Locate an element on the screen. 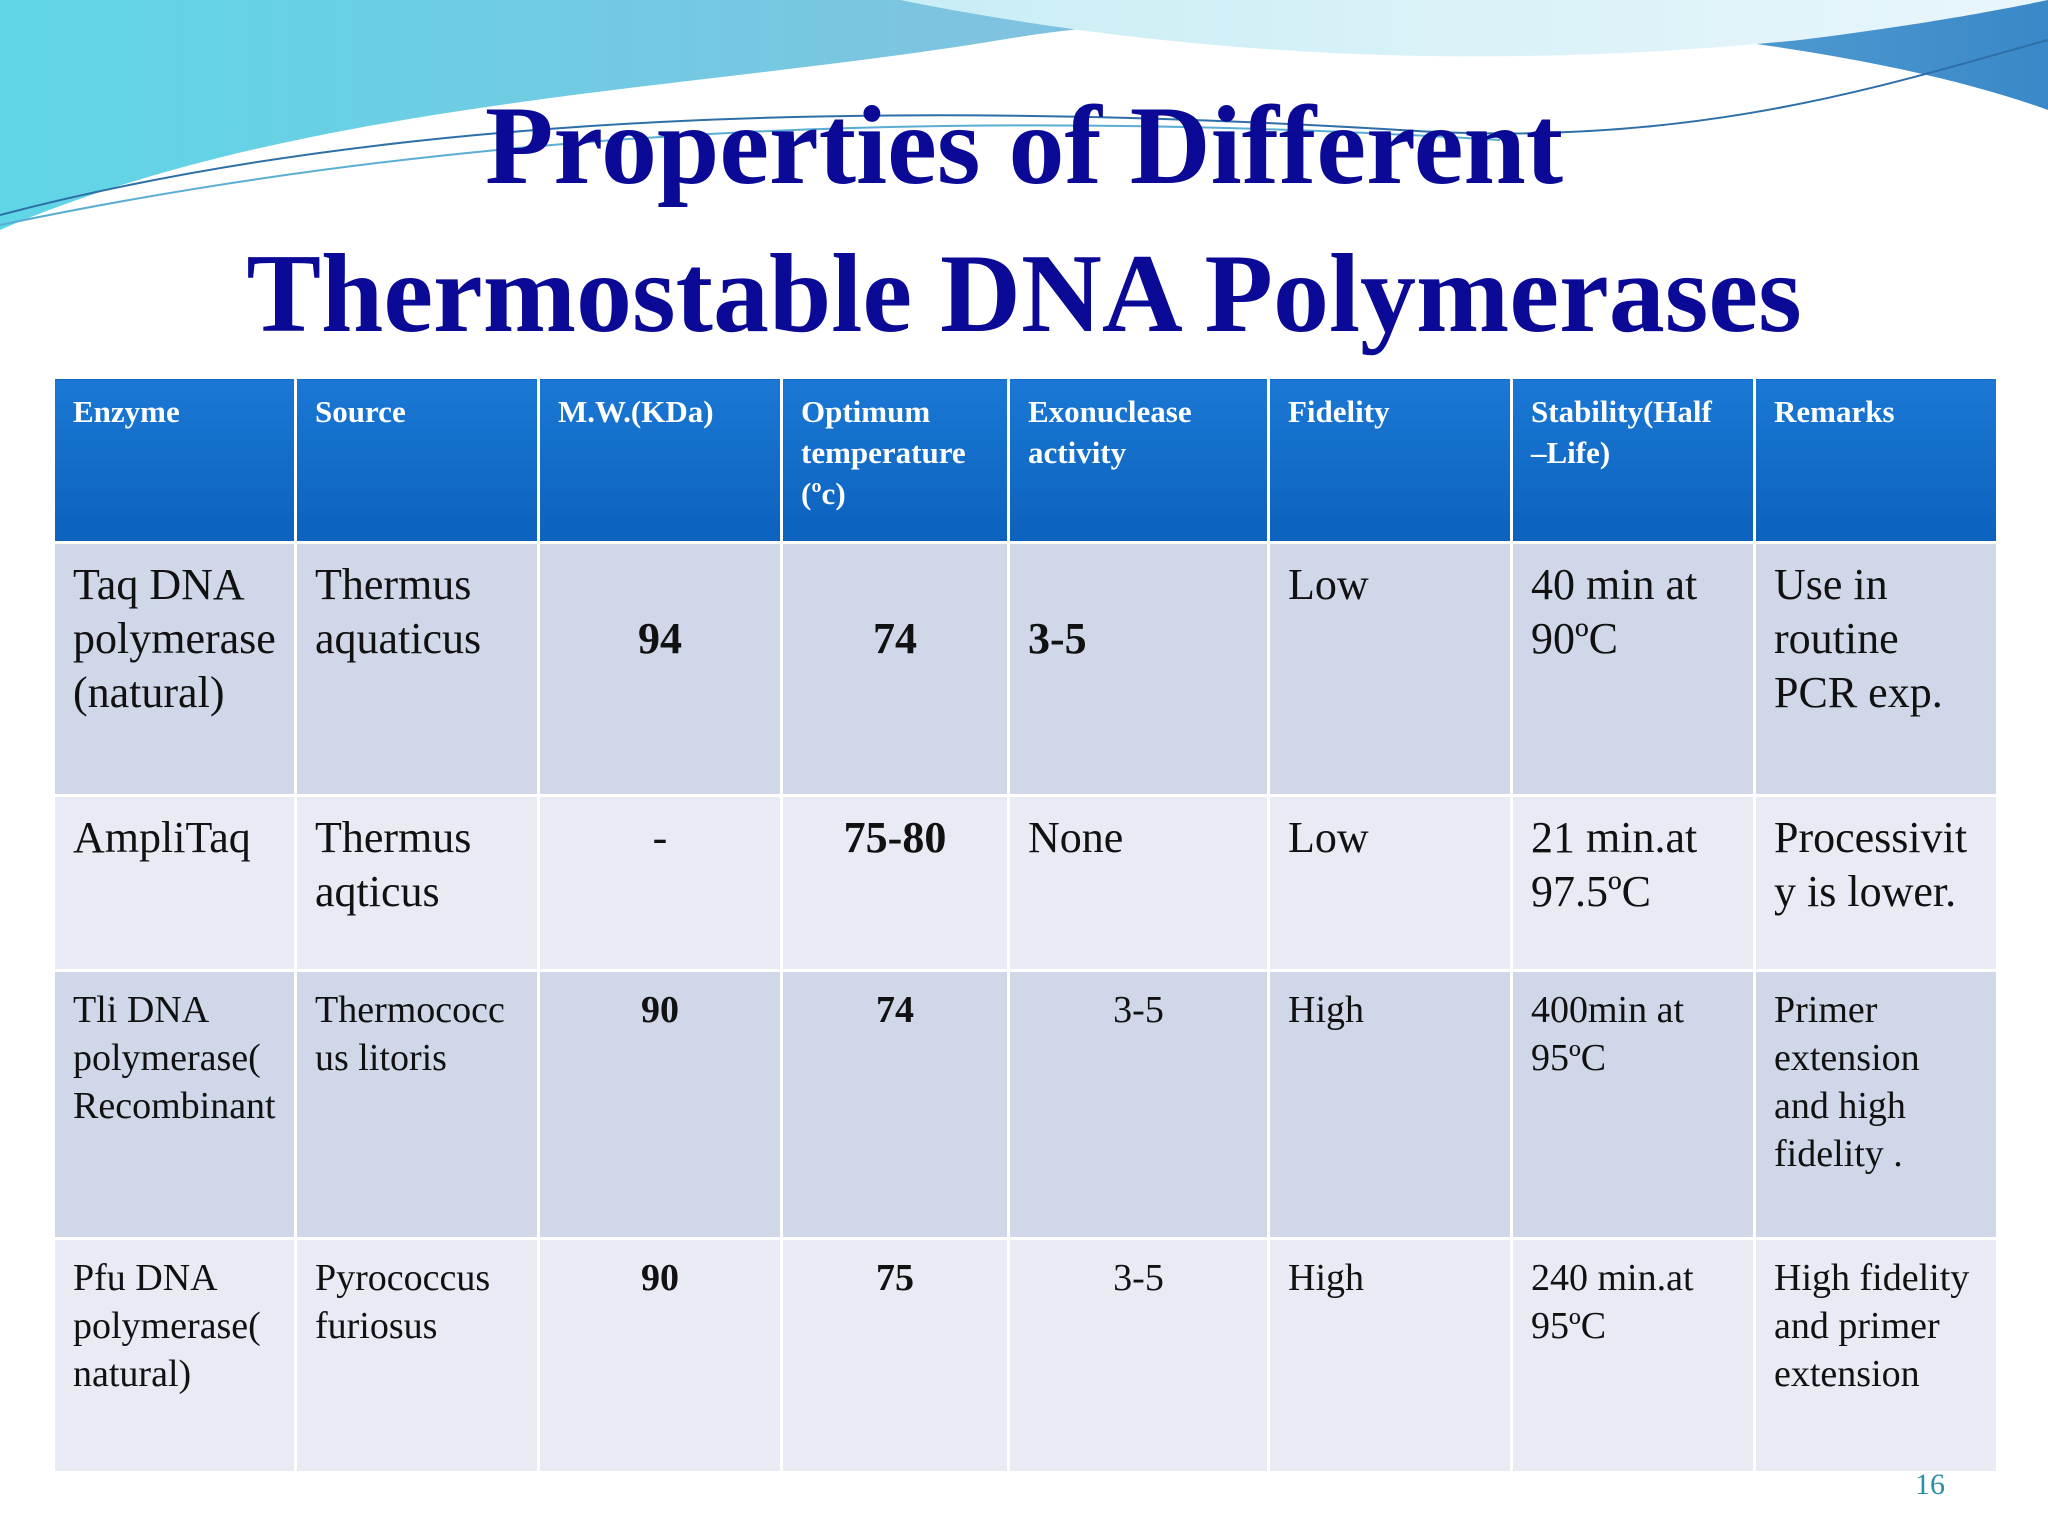  table-cell: Processivity is lower. is located at coordinates (1876, 883).